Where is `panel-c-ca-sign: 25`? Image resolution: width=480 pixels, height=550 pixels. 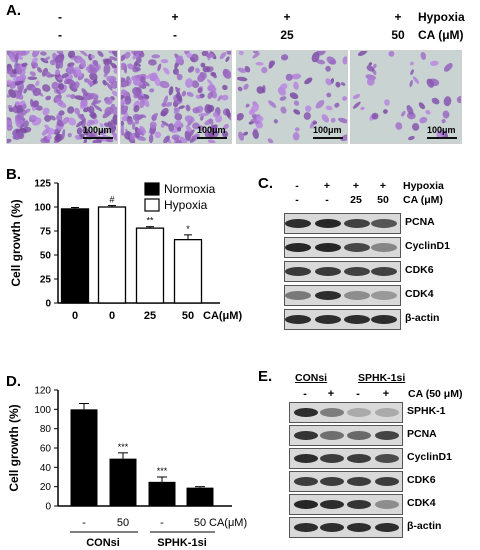
panel-c-ca-sign: 25 is located at coordinates (356, 200).